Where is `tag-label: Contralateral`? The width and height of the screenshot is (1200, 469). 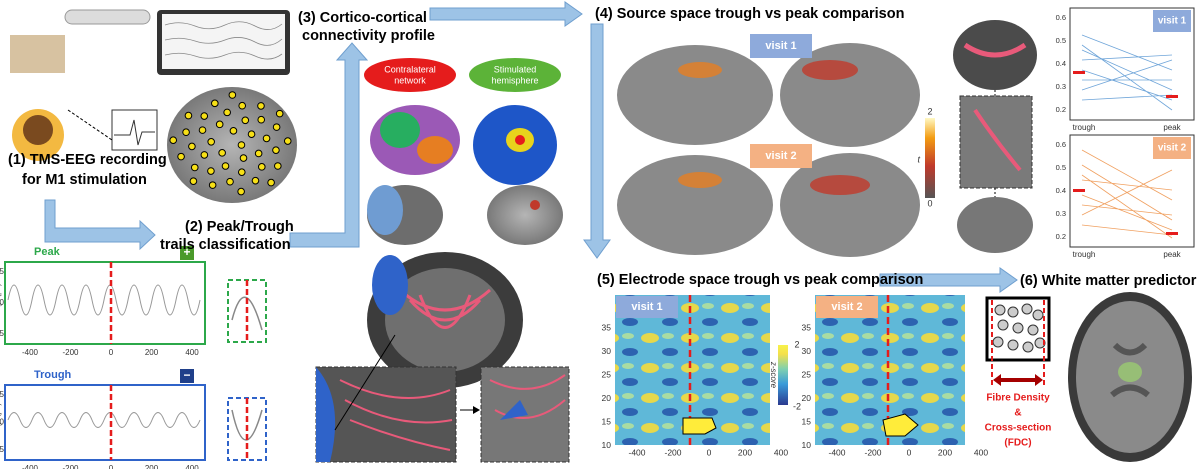
tag-label: Contralateral is located at coordinates (410, 69).